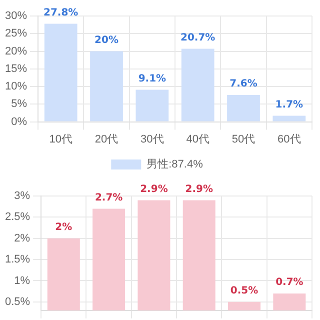  Describe the element at coordinates (152, 139) in the screenshot. I see `x-tick-label: 30代` at that location.